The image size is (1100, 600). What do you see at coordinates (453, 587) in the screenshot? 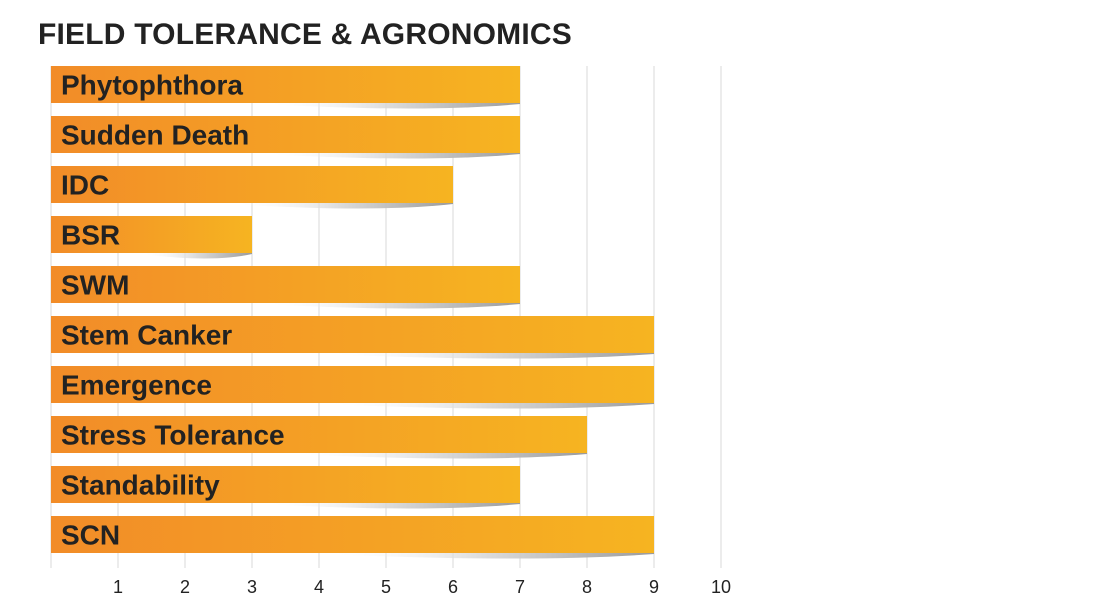
I see `x-tick-label-6: 6` at bounding box center [453, 587].